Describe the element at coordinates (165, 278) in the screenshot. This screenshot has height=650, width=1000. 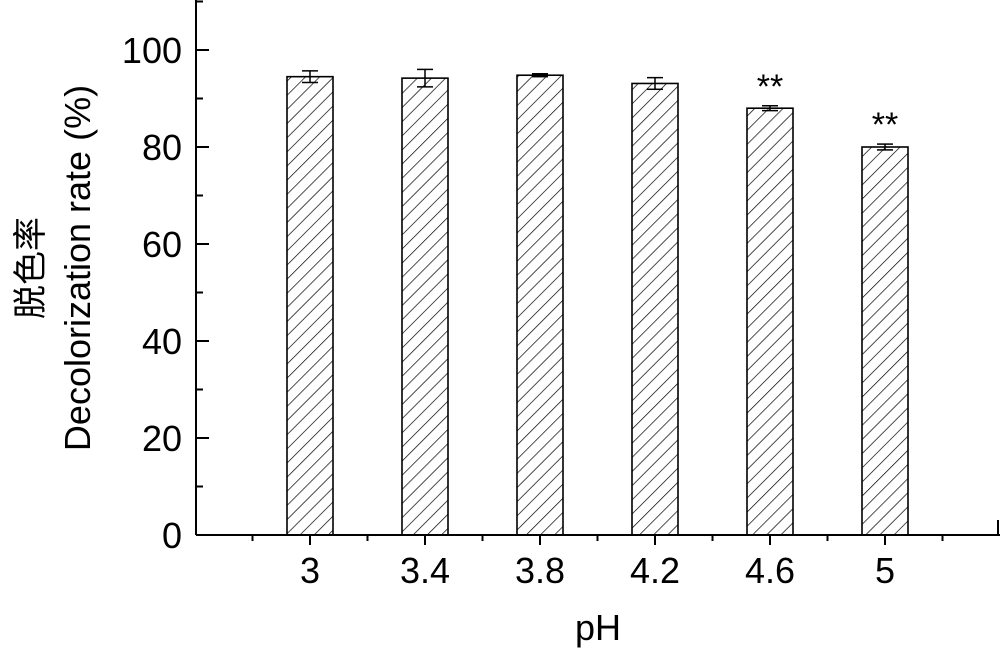
I see `y-ticks: 0 20 40 60 80 100` at that location.